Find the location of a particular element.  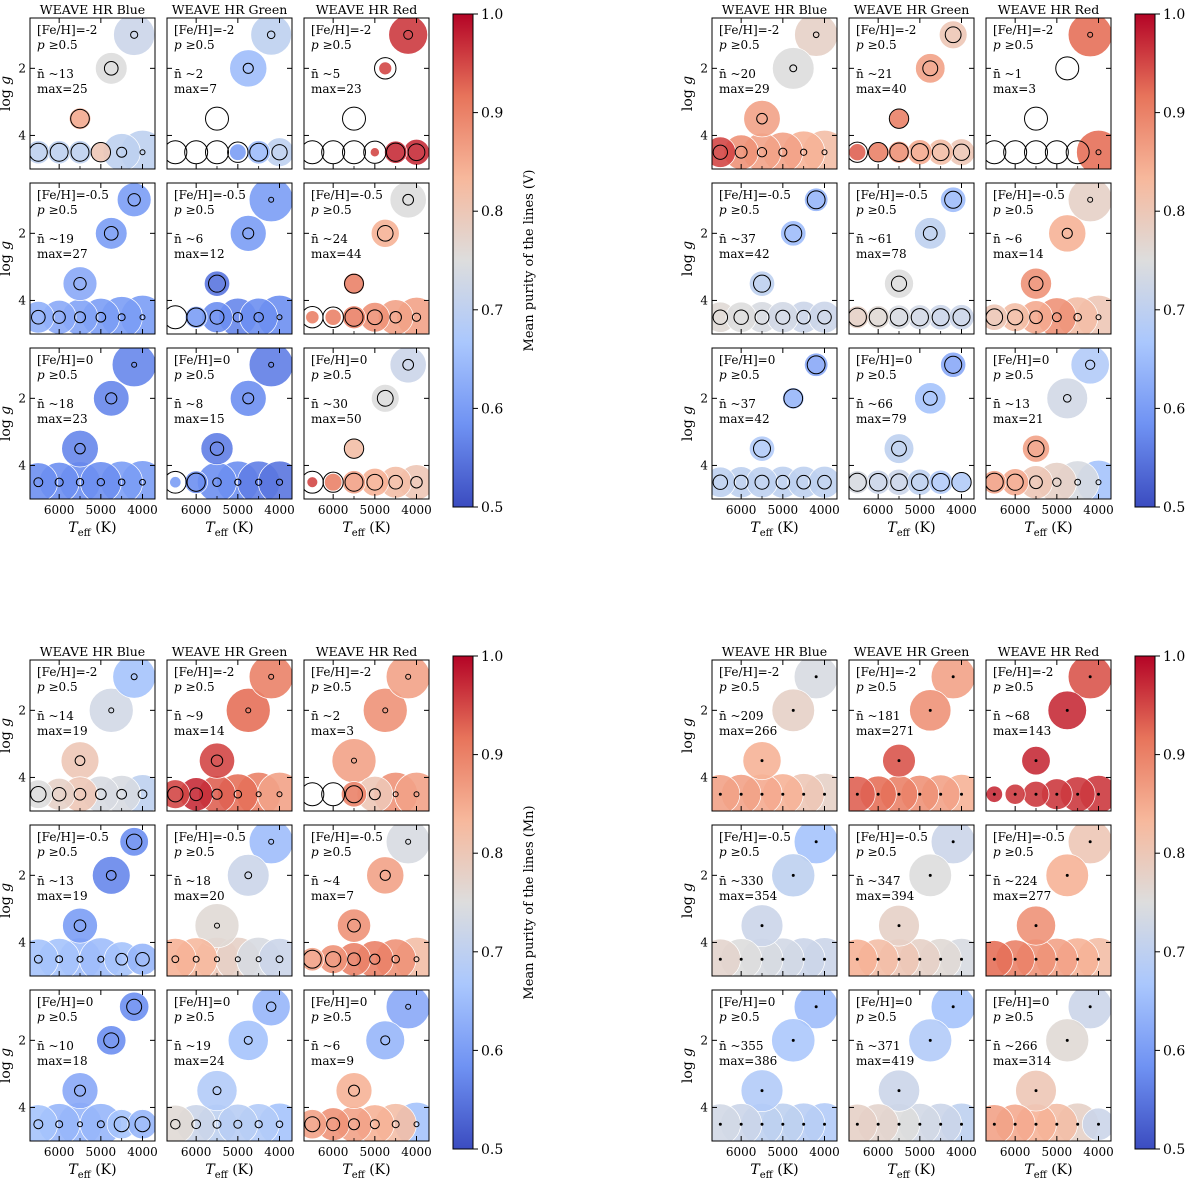

max-lines-label: max=19 is located at coordinates (62, 731).